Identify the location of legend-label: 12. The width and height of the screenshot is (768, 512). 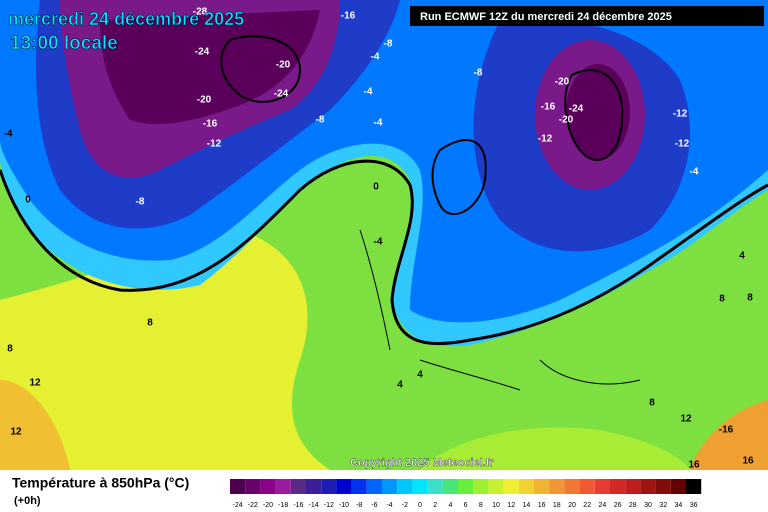
(511, 505).